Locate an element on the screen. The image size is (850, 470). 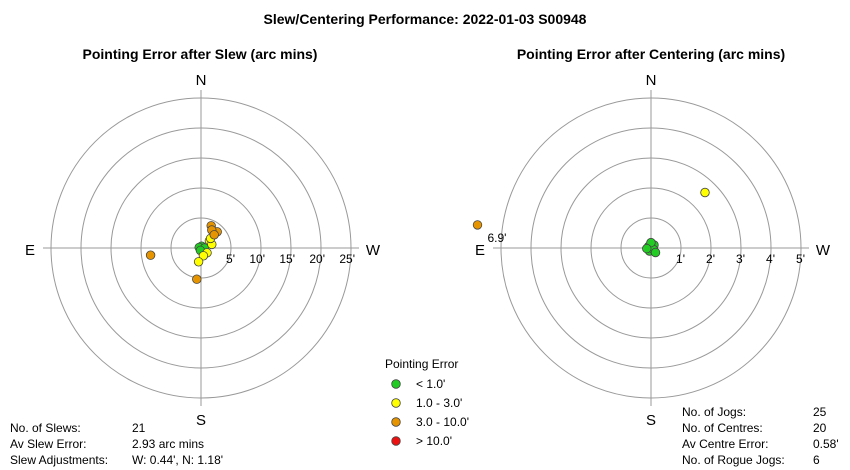
stat-label: Av Centre Error: is located at coordinates (725, 444).